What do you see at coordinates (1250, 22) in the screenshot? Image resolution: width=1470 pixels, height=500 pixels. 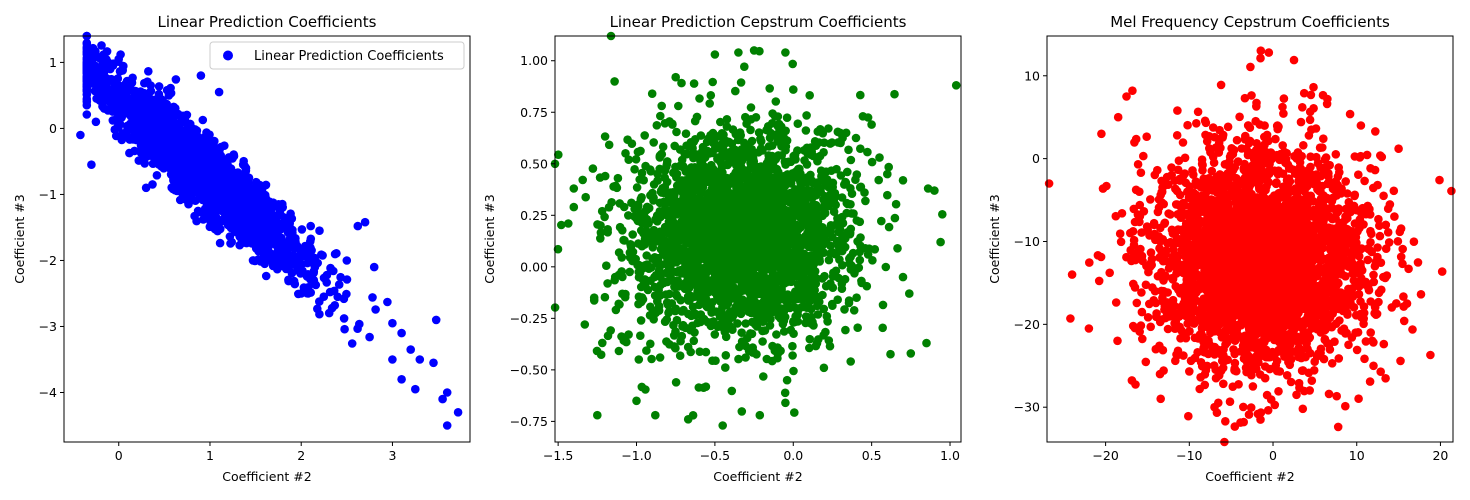 I see `chart-title-mfcc: Mel Frequency Cepstrum Coefficients` at bounding box center [1250, 22].